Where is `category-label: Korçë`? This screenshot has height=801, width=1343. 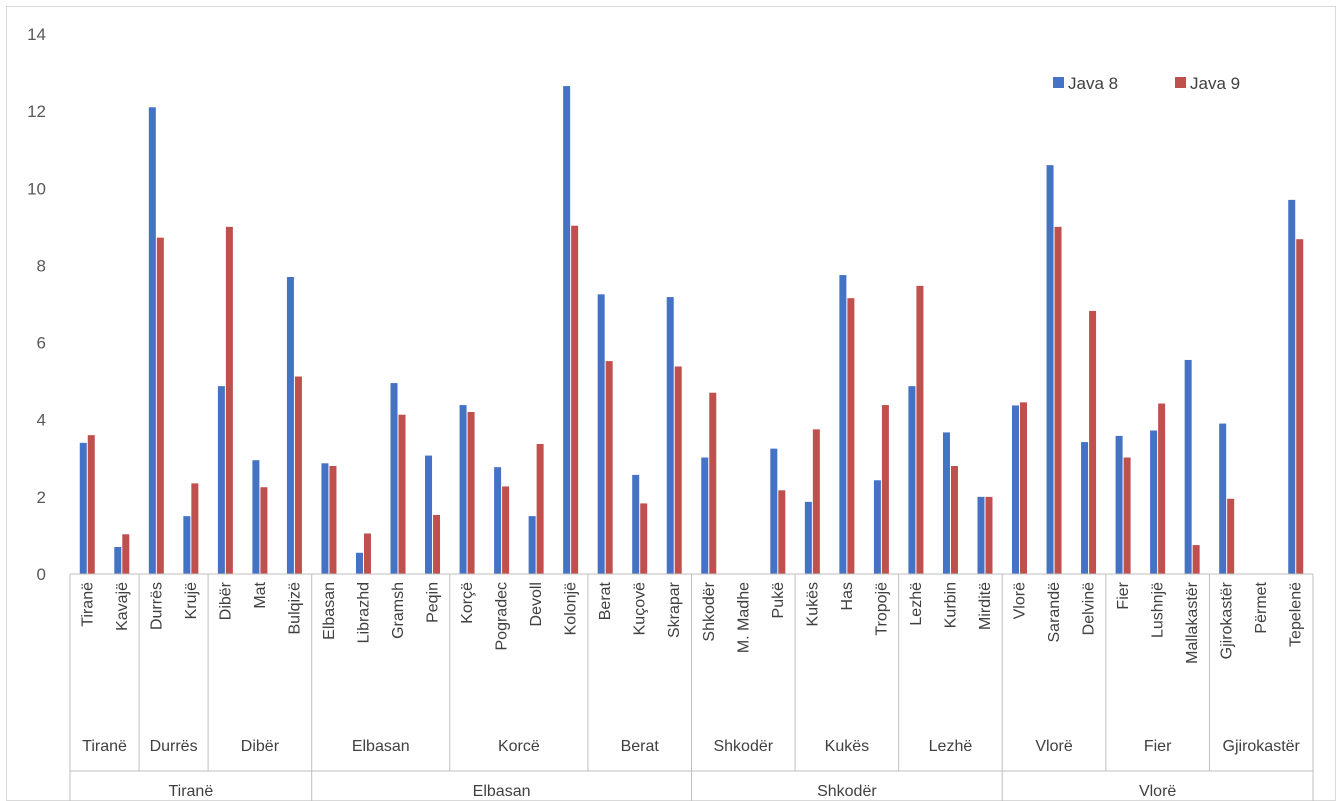 category-label: Korçë is located at coordinates (467, 603).